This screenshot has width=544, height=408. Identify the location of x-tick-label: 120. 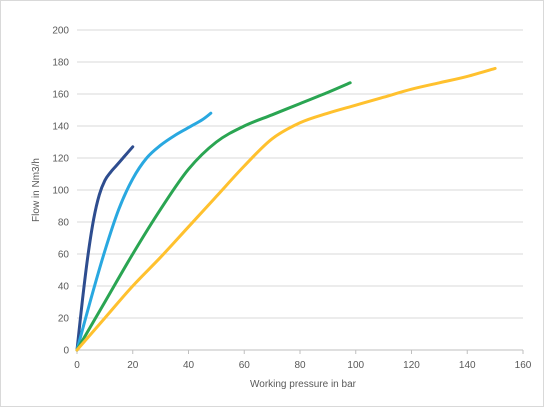
(411, 365).